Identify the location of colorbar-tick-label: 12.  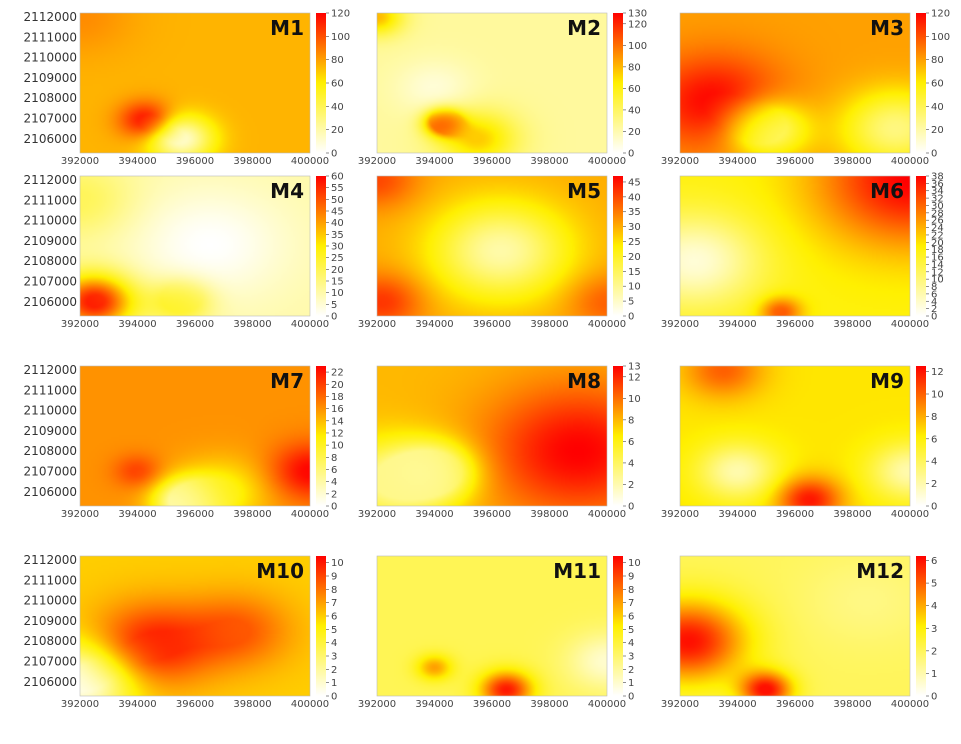
(937, 272).